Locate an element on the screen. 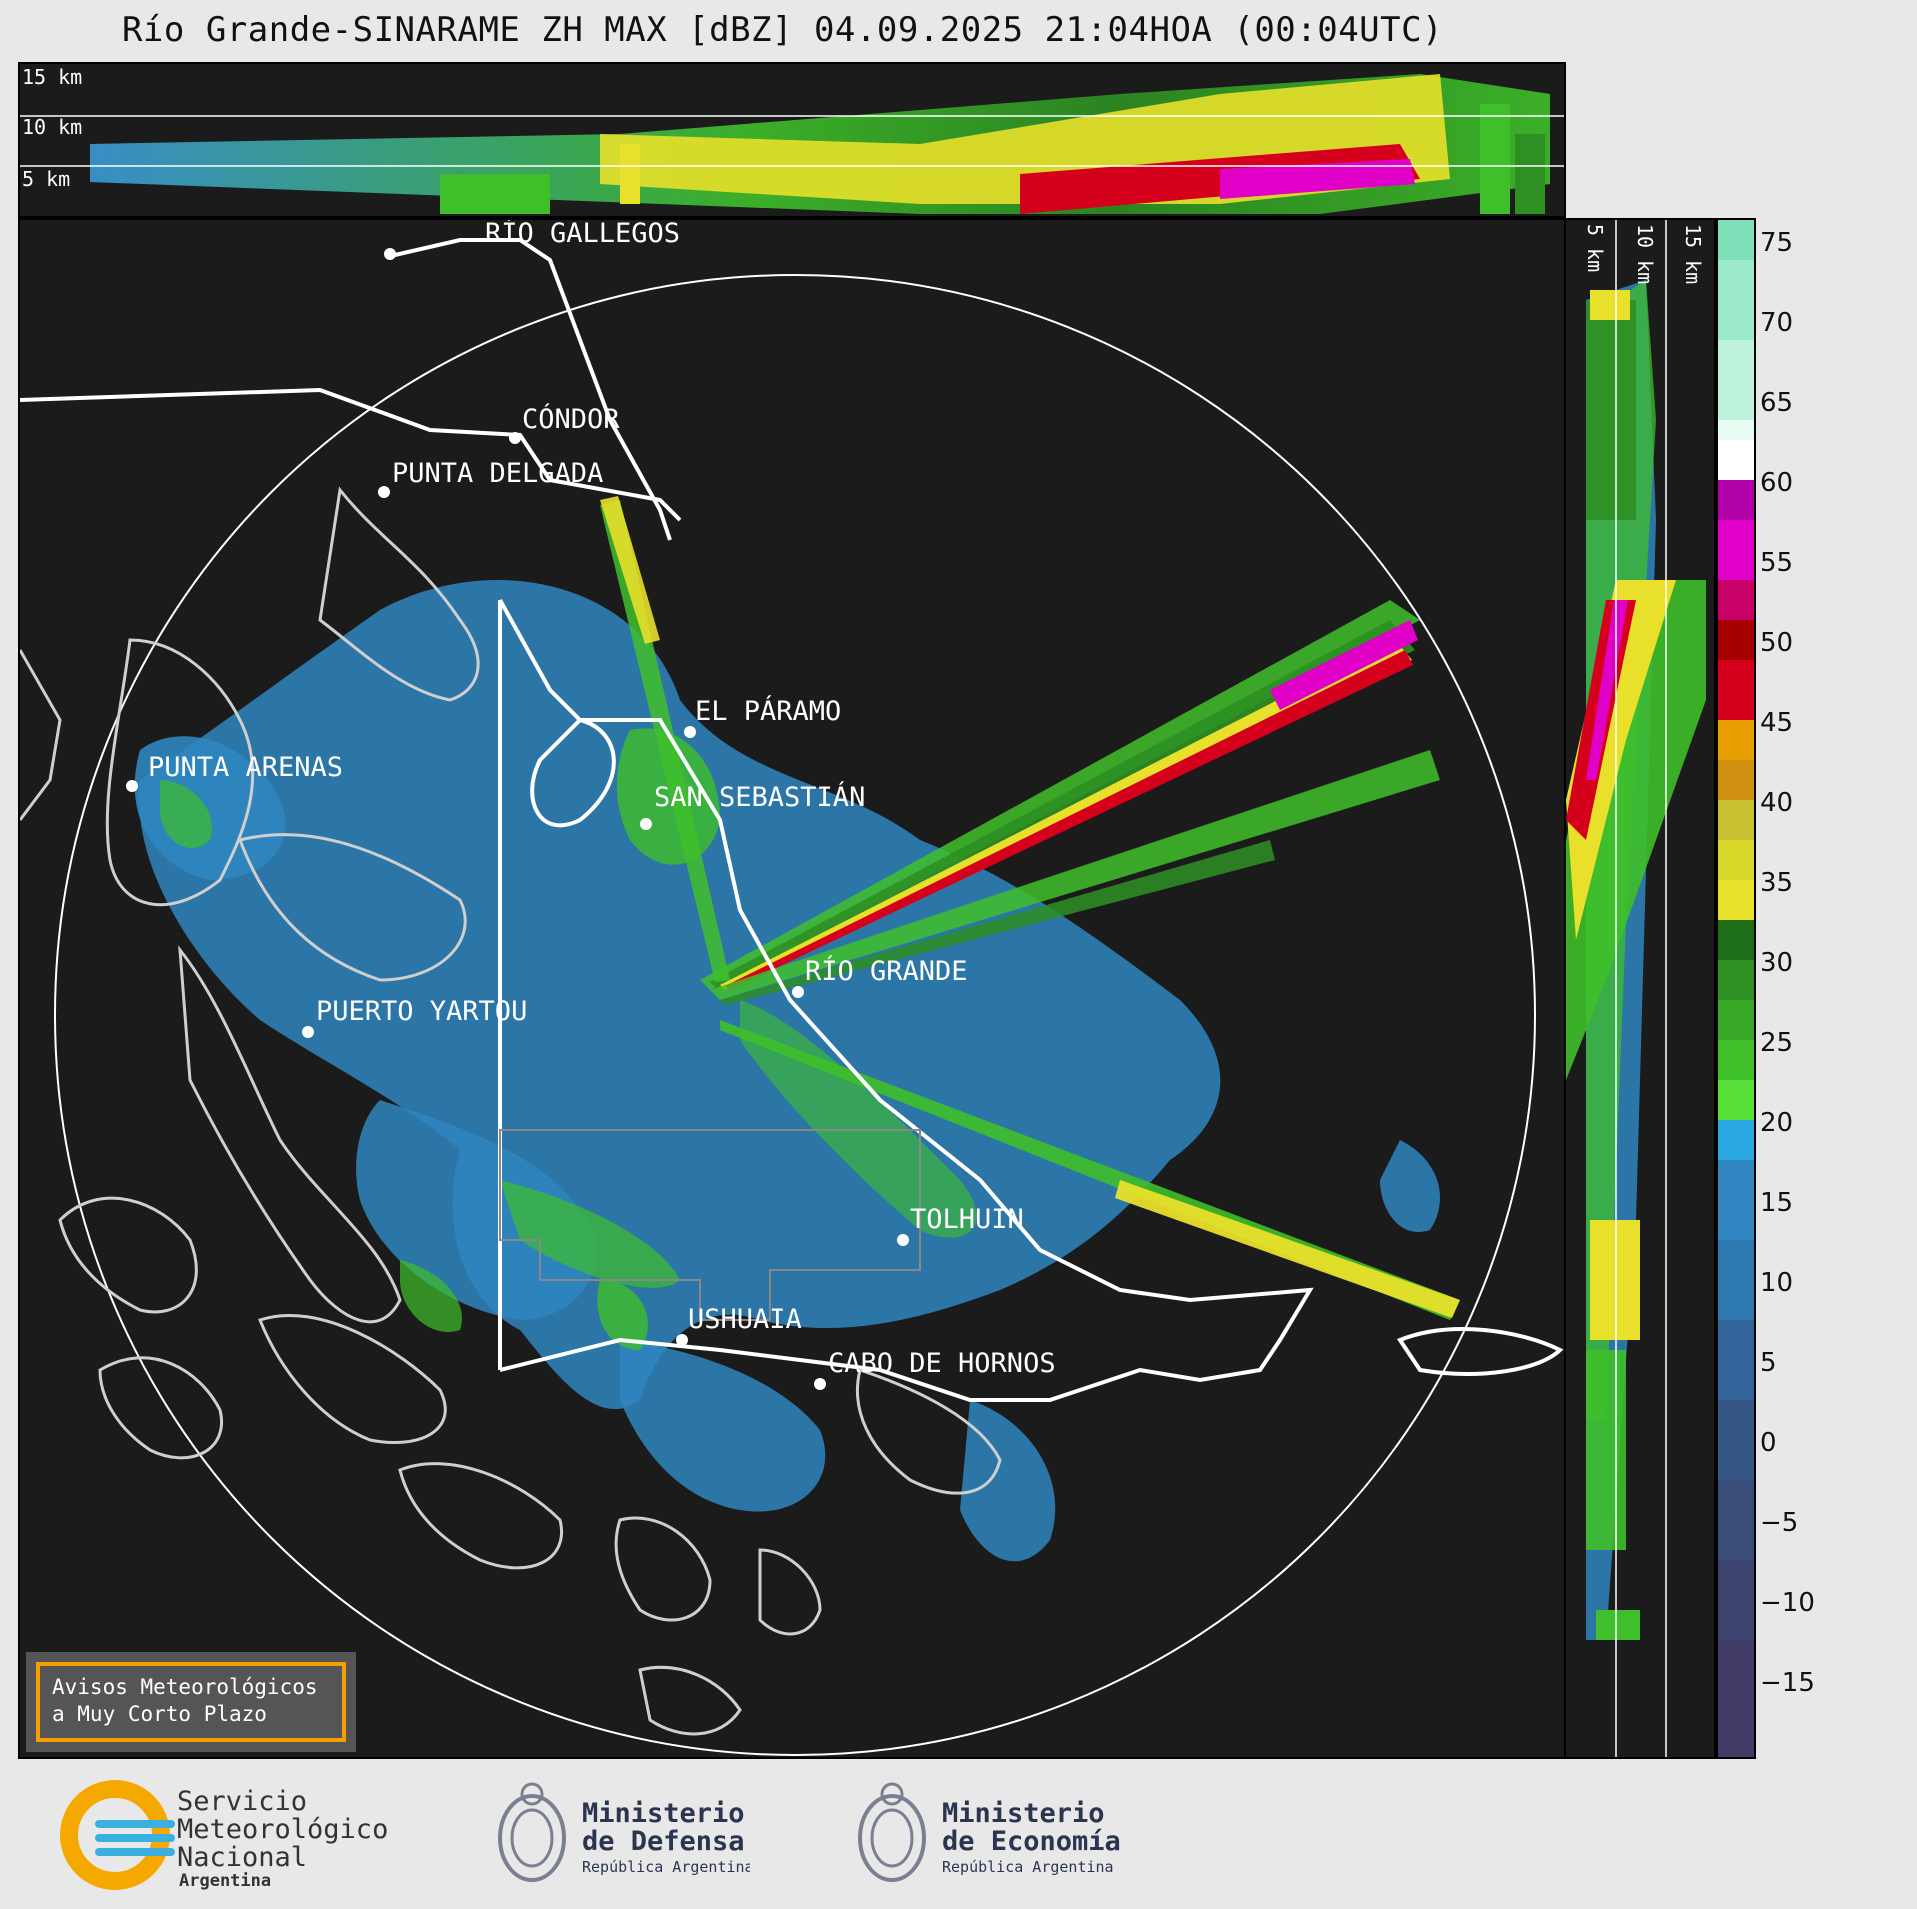 Image resolution: width=1917 pixels, height=1909 pixels. smn-line-1: Servicio is located at coordinates (242, 1801).